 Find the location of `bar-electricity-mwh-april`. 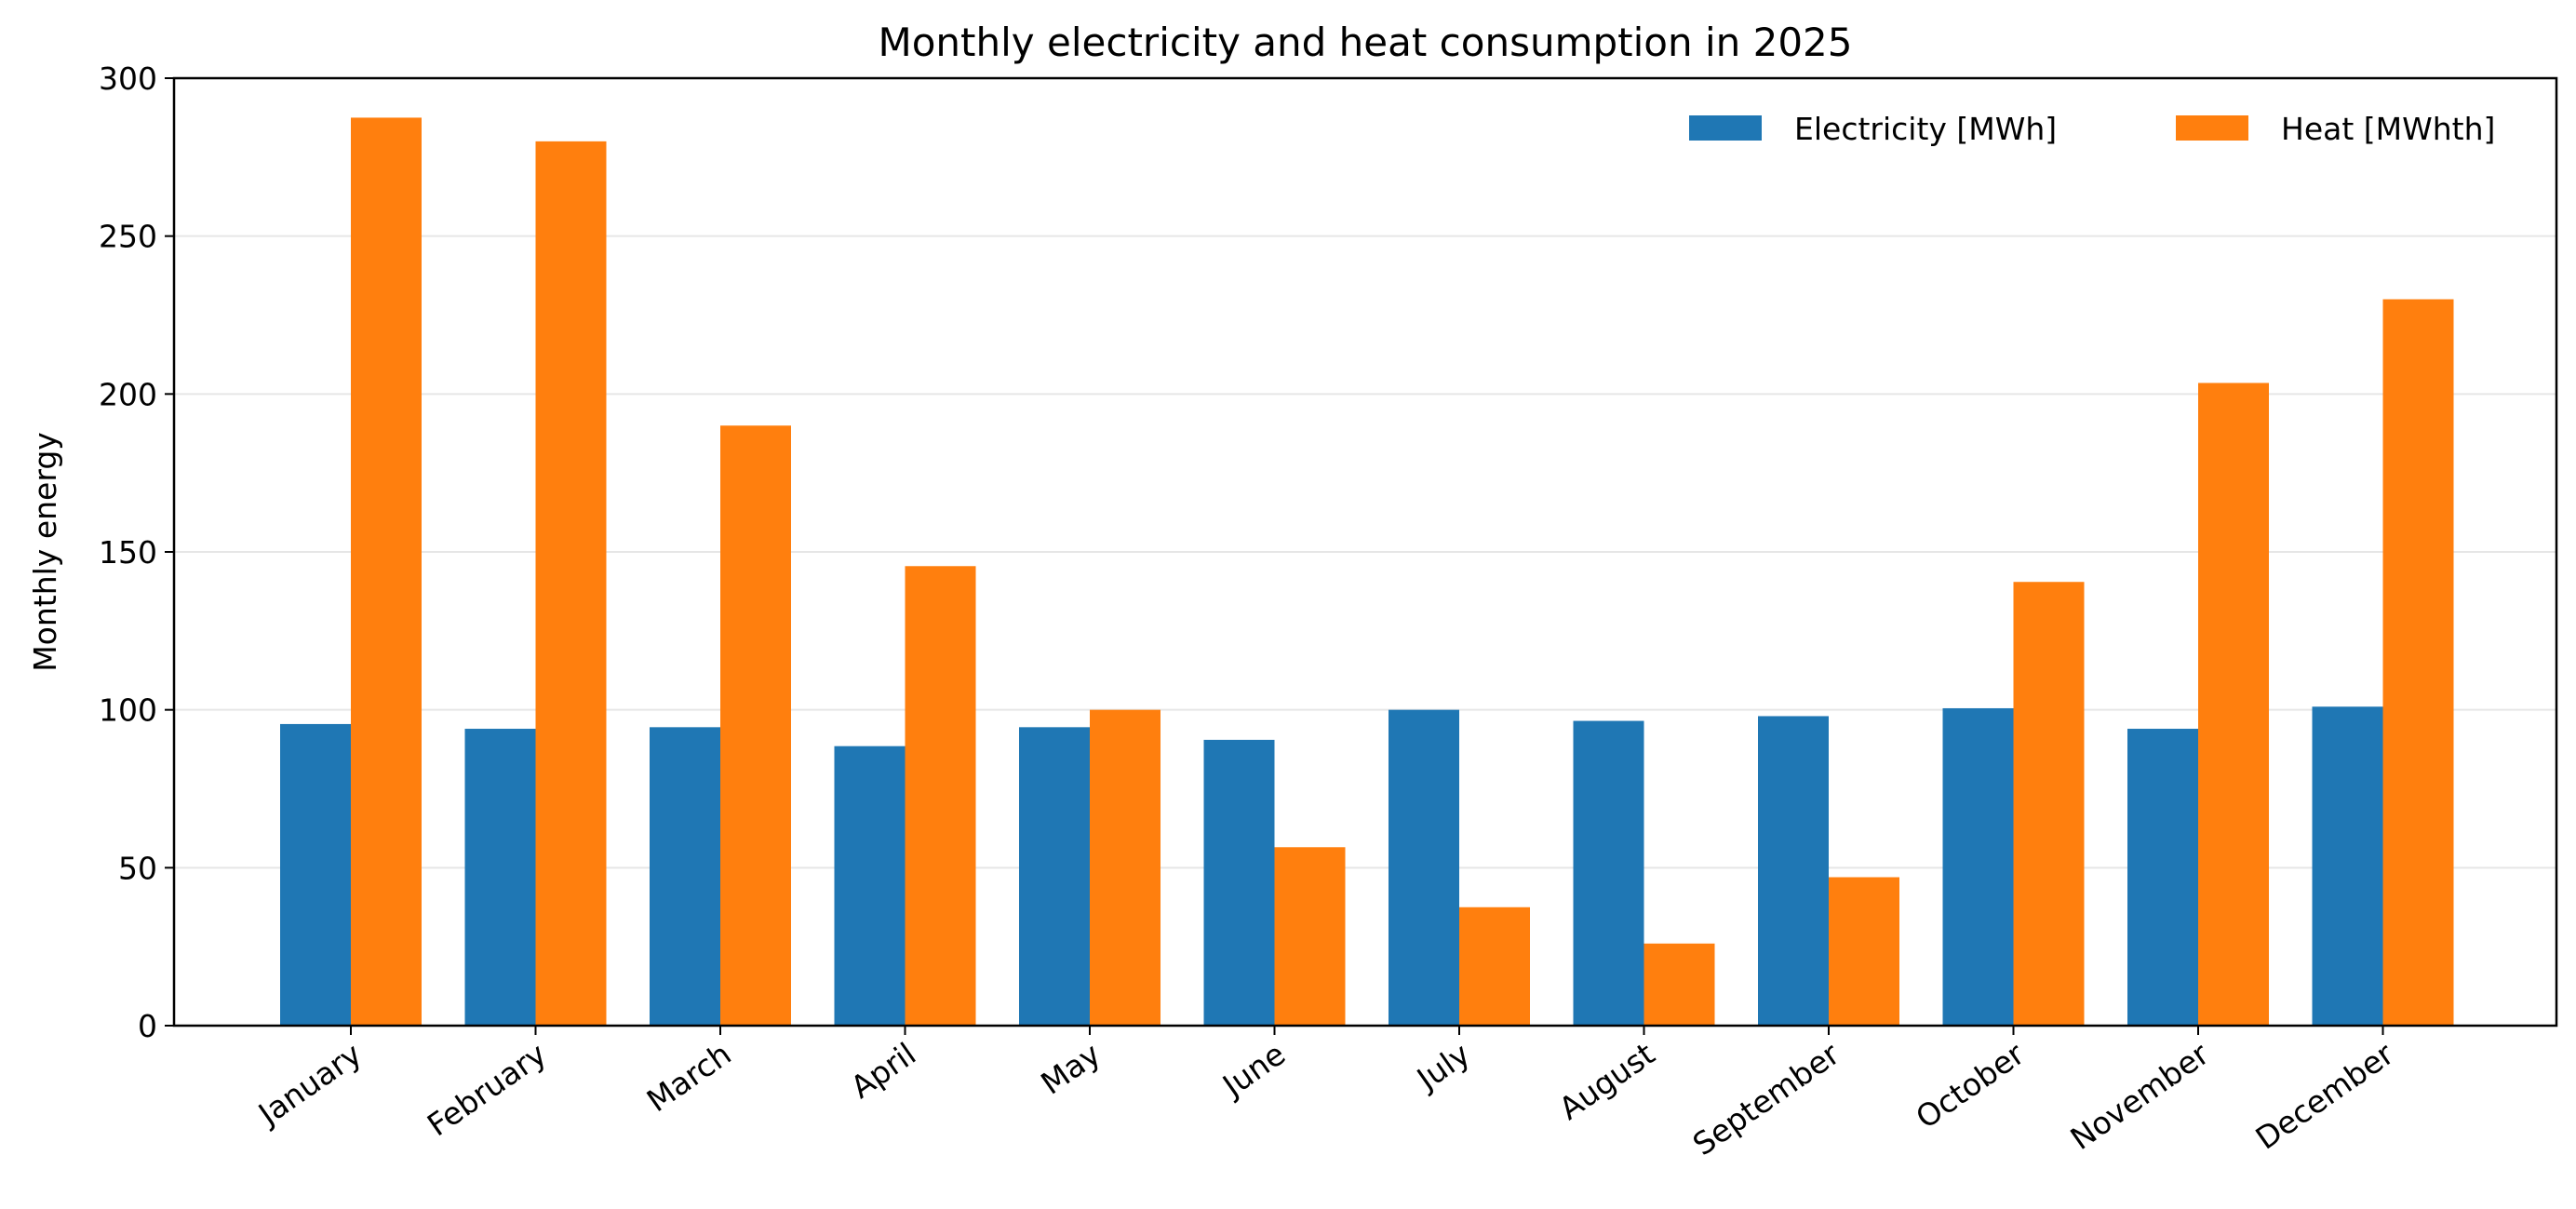

bar-electricity-mwh-april is located at coordinates (870, 886).